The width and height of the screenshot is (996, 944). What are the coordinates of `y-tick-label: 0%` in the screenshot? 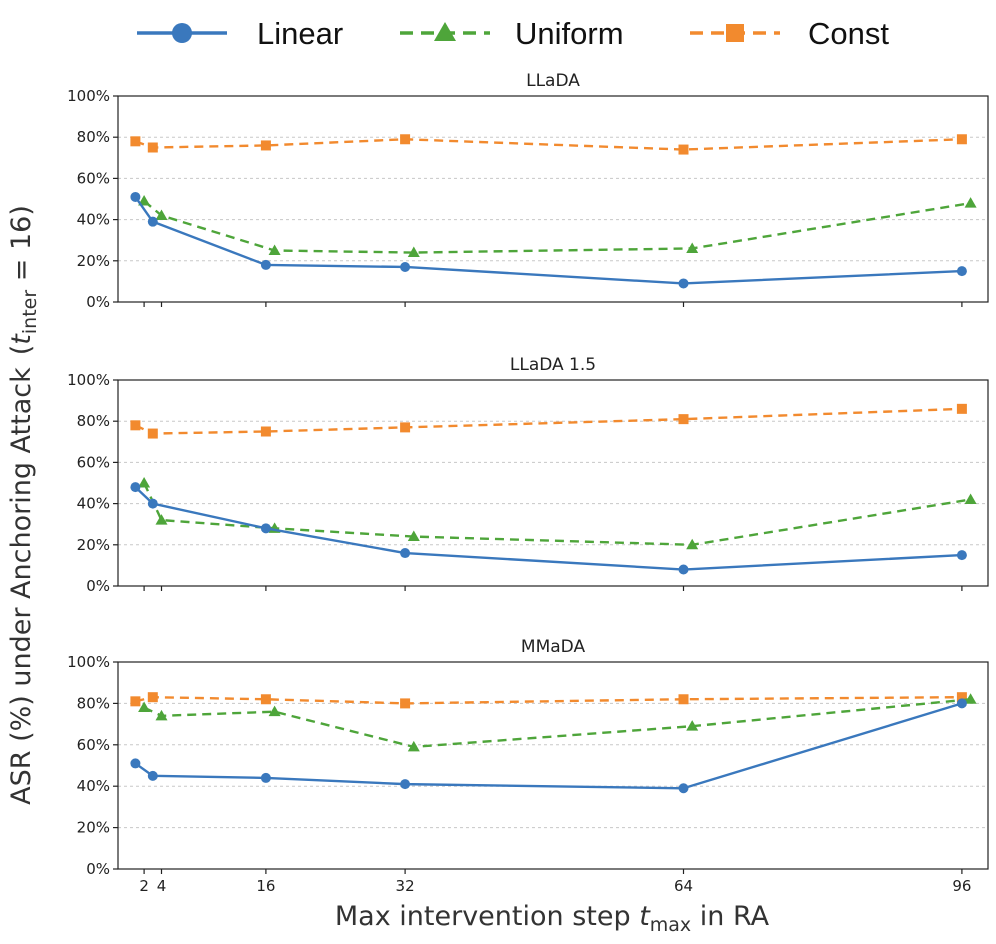 It's located at (98, 586).